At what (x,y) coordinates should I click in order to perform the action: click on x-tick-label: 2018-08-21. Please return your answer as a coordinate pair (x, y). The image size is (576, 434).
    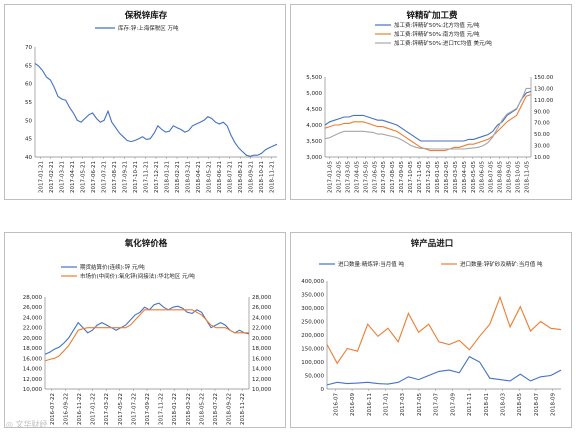
    Looking at the image, I should click on (241, 177).